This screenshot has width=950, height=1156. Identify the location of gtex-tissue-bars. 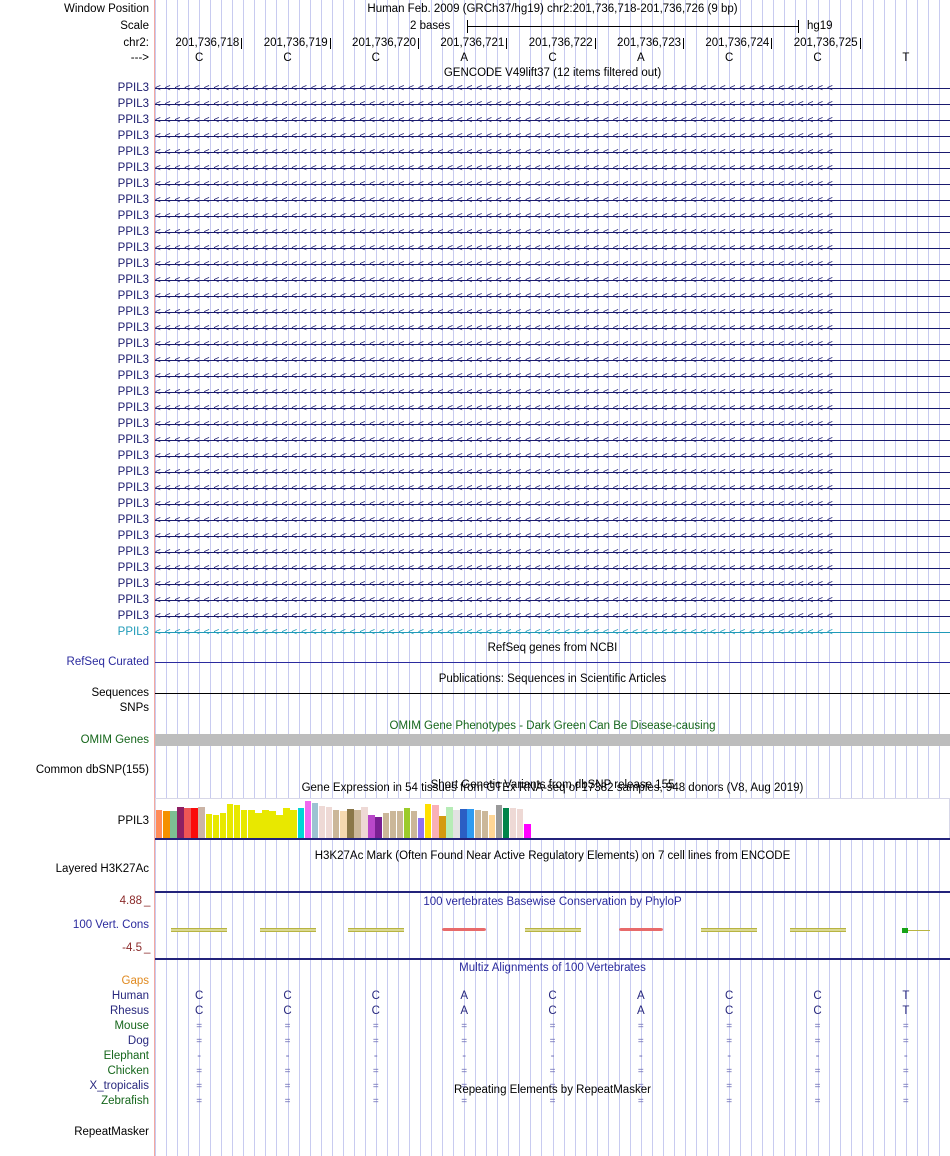
(343, 818).